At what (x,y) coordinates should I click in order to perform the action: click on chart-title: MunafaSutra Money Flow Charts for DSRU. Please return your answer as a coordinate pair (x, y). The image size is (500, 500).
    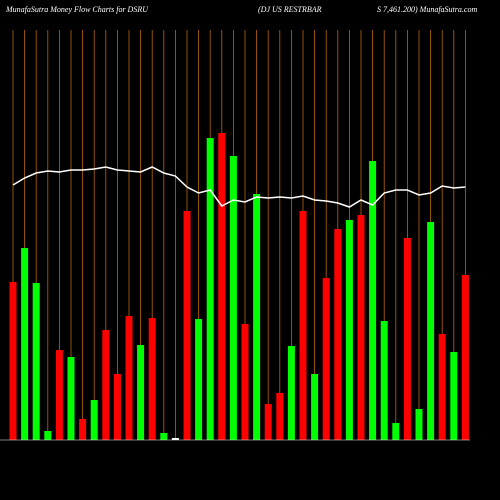
    Looking at the image, I should click on (77, 9).